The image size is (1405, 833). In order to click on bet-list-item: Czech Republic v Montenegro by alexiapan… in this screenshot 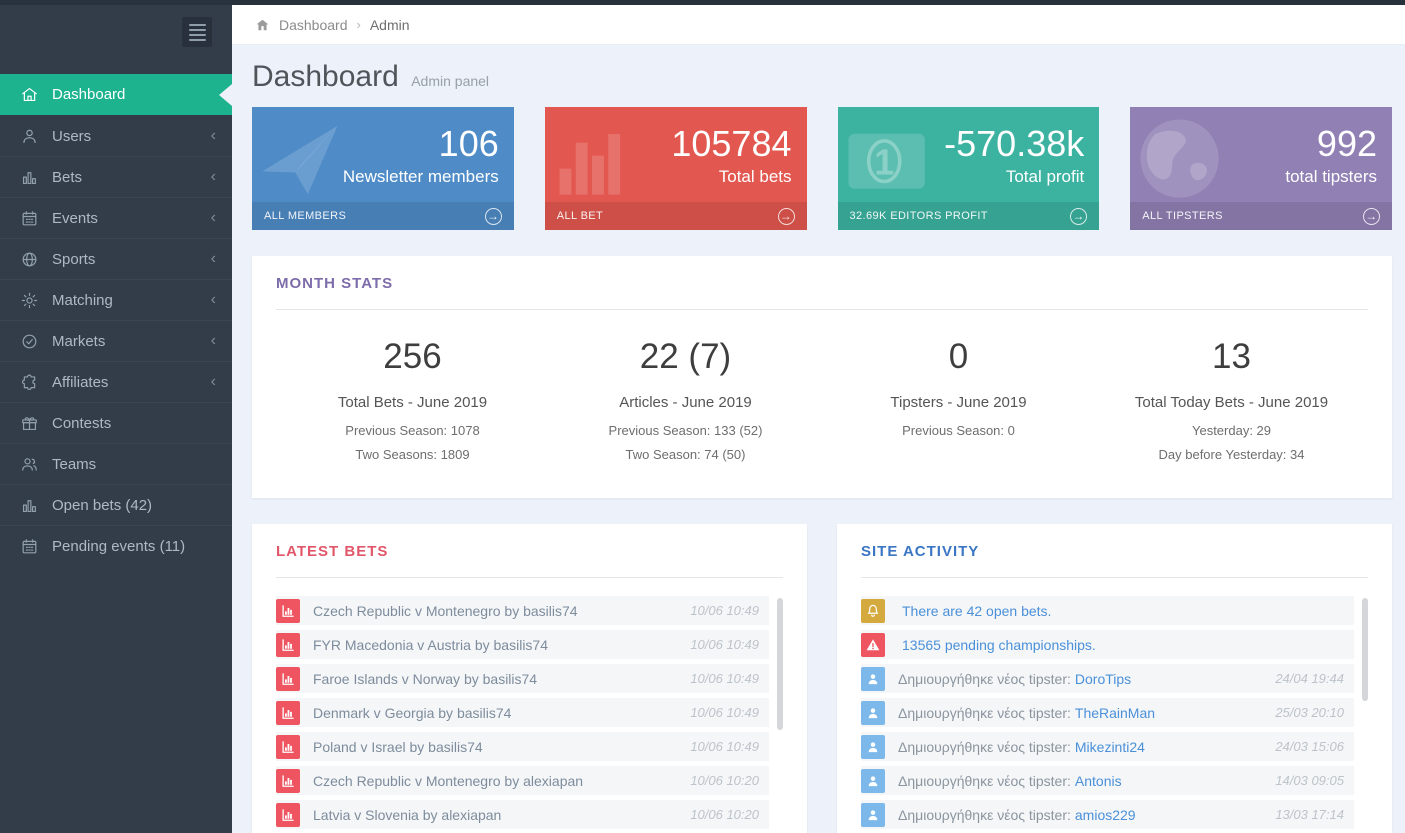, I will do `click(522, 780)`.